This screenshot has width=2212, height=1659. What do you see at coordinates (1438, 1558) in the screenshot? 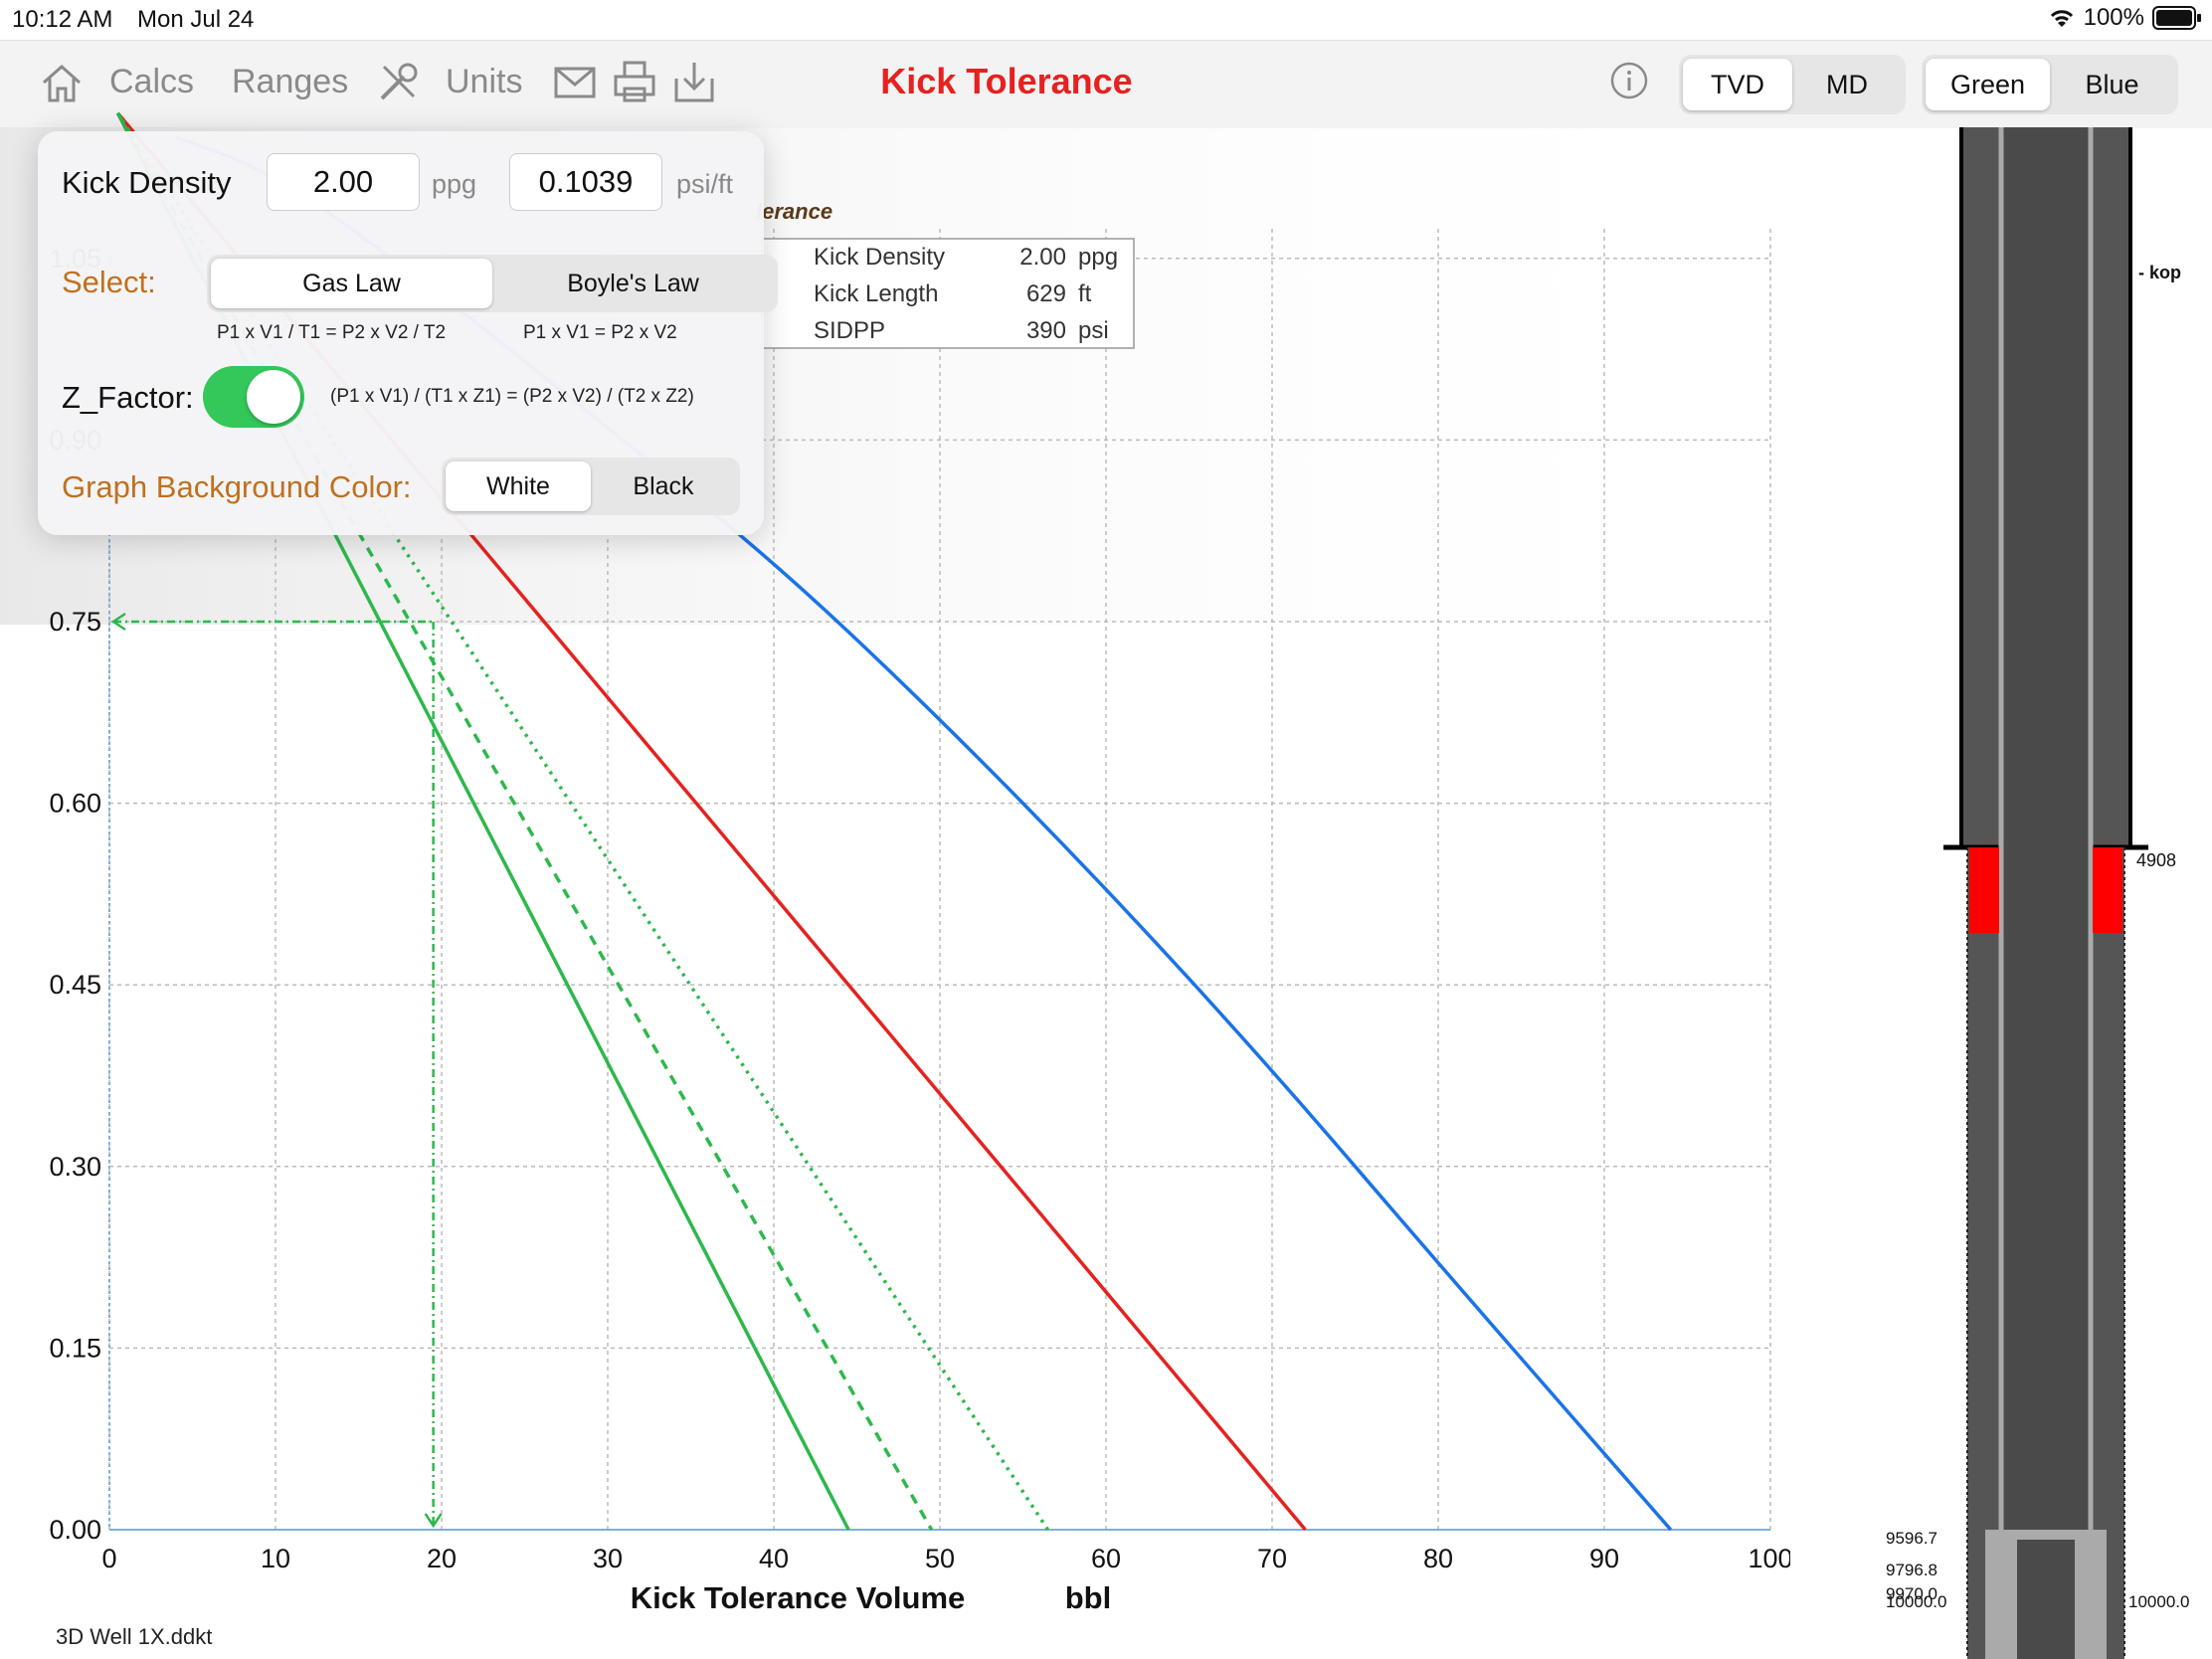
I see `x-tick-label: 80` at bounding box center [1438, 1558].